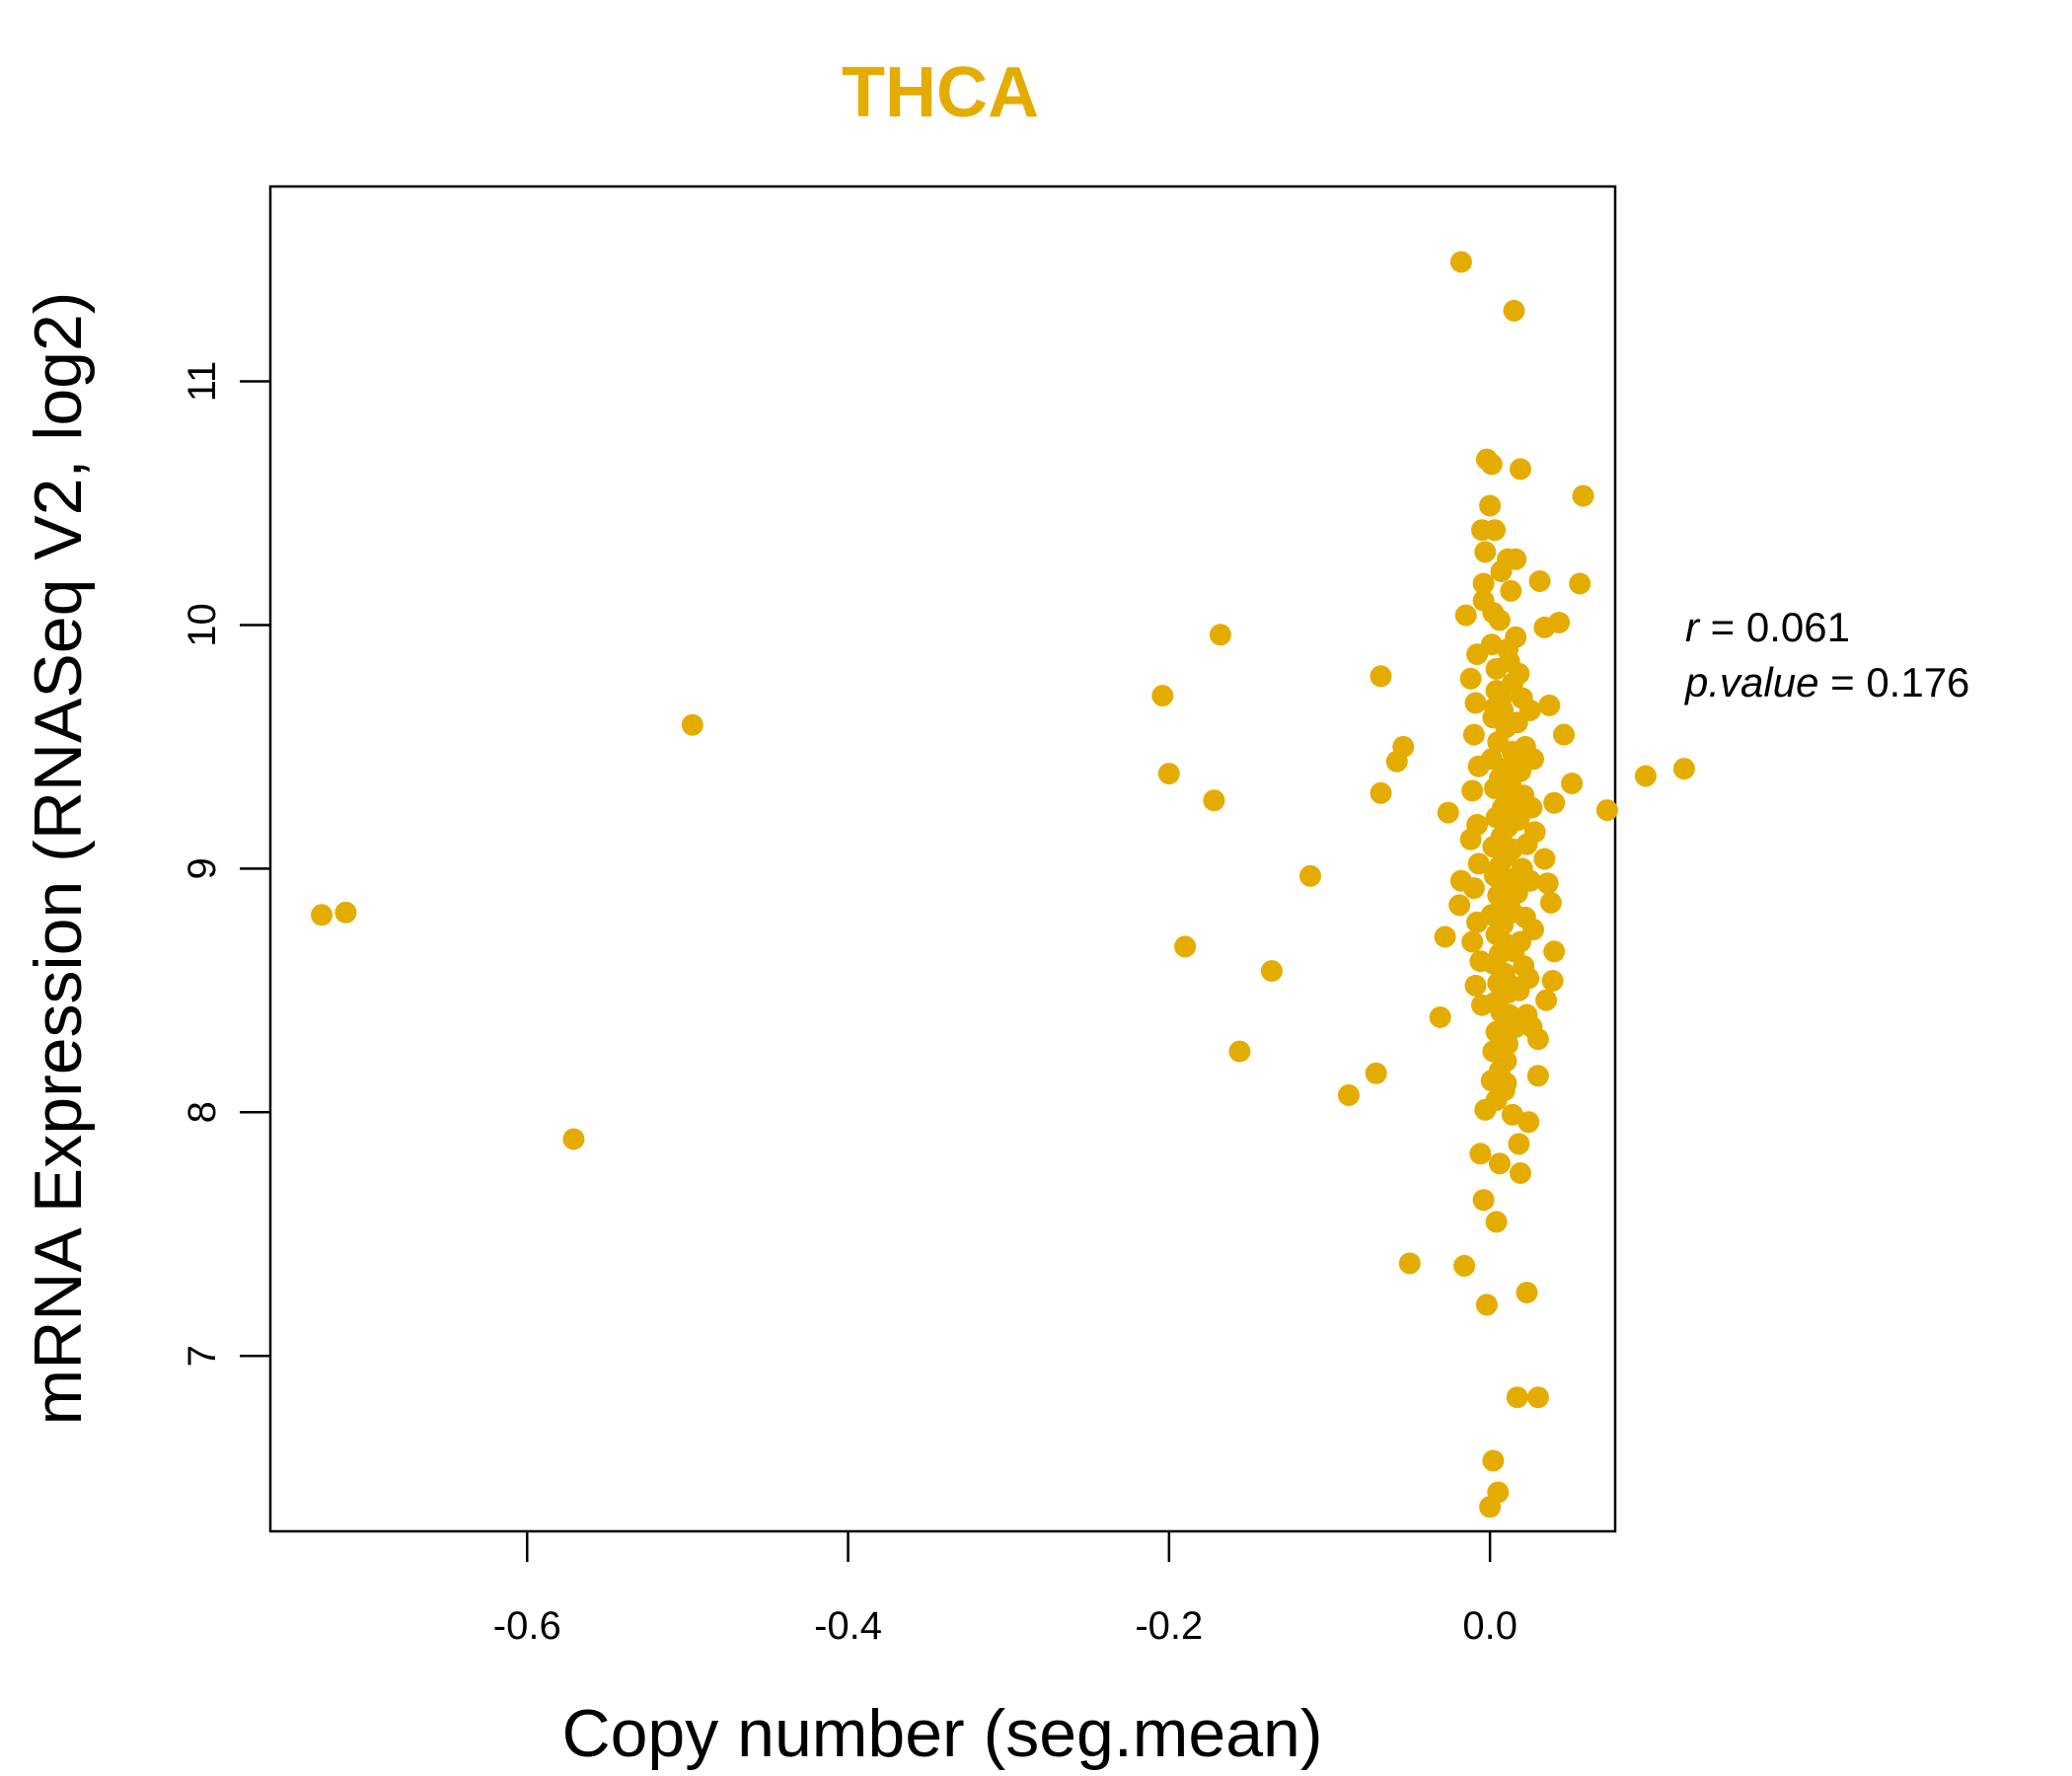  Describe the element at coordinates (1005, 1589) in the screenshot. I see `x-axis: -0.6 -0.4 -0.2 0.0` at that location.